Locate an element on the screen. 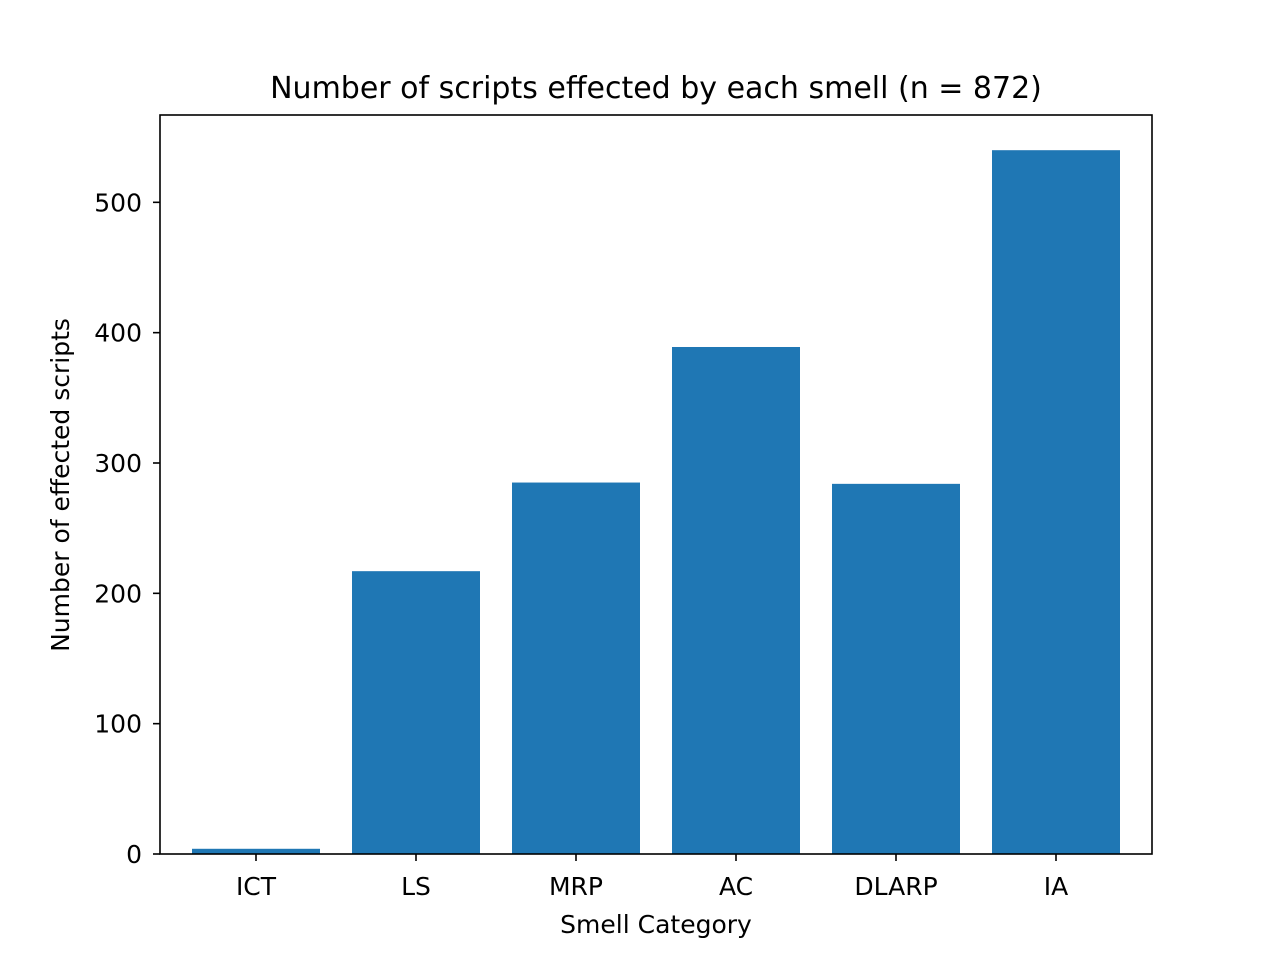 The image size is (1280, 960). y-axis-label: Number of effected scripts is located at coordinates (60, 485).